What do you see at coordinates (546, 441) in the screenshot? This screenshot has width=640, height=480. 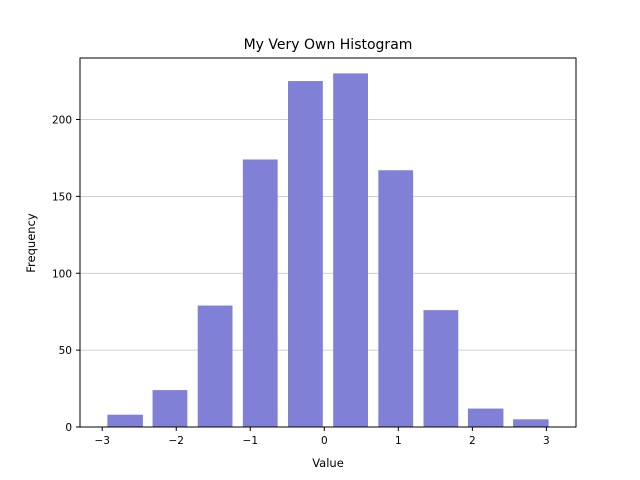 I see `x-tick-label-6: 3` at bounding box center [546, 441].